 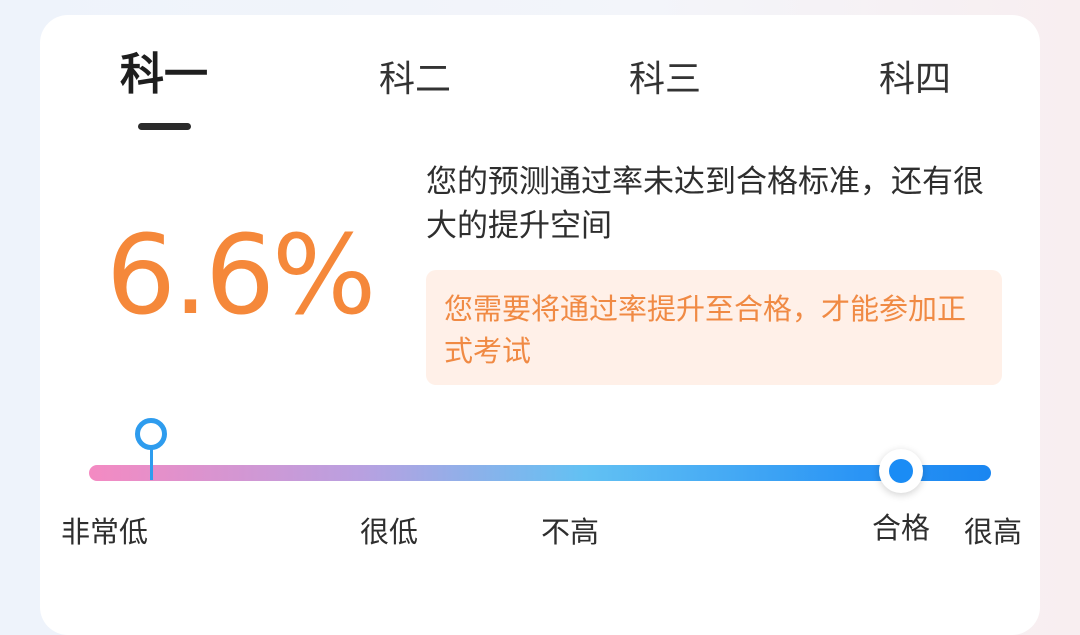 I want to click on prediction-message: 您的预测通过率未达到合格标准，还有很大的提升空间, so click(x=705, y=204).